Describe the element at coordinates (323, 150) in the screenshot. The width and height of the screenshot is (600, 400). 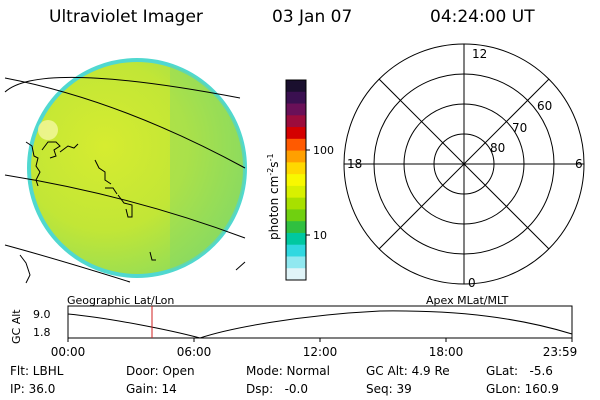
I see `colorbar-tick-100: 100` at that location.